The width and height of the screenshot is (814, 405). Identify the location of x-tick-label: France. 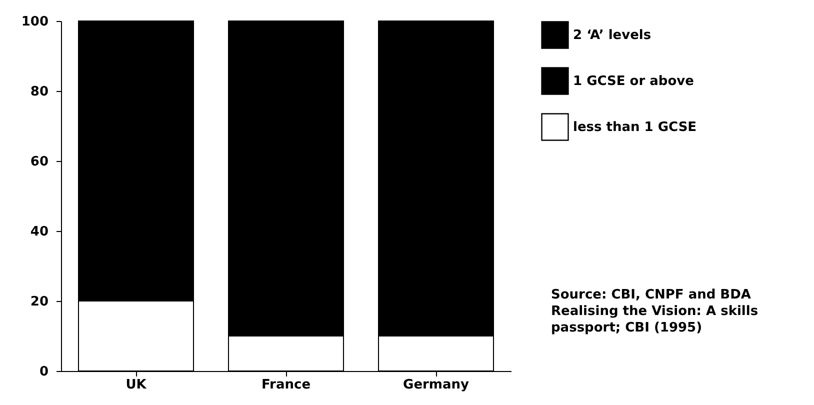
(286, 385).